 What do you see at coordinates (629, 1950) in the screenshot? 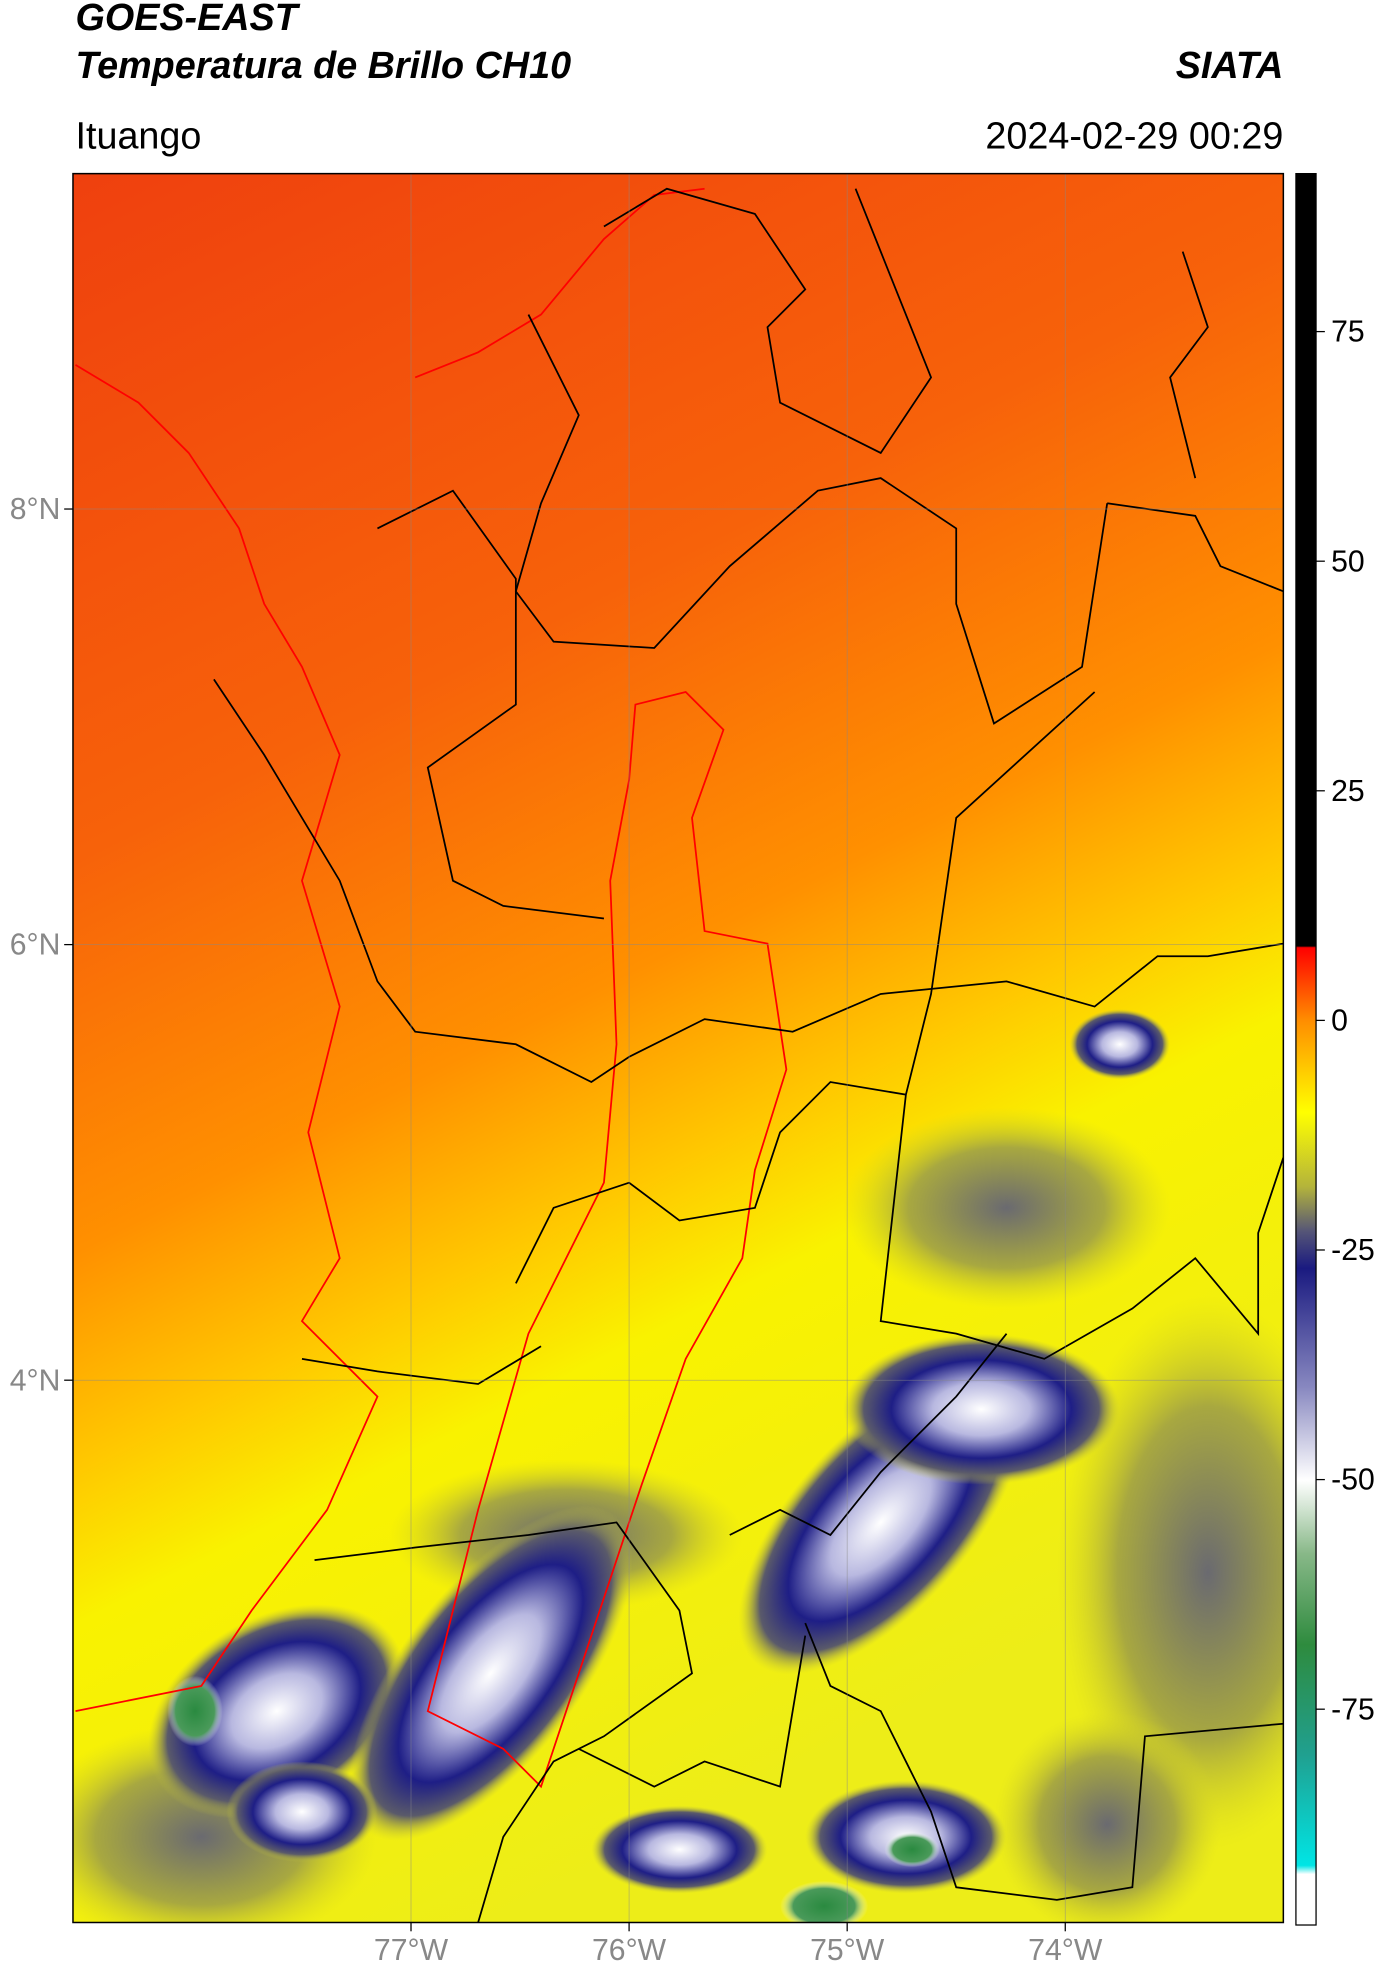
I see `x-tick-label: 76°W` at bounding box center [629, 1950].